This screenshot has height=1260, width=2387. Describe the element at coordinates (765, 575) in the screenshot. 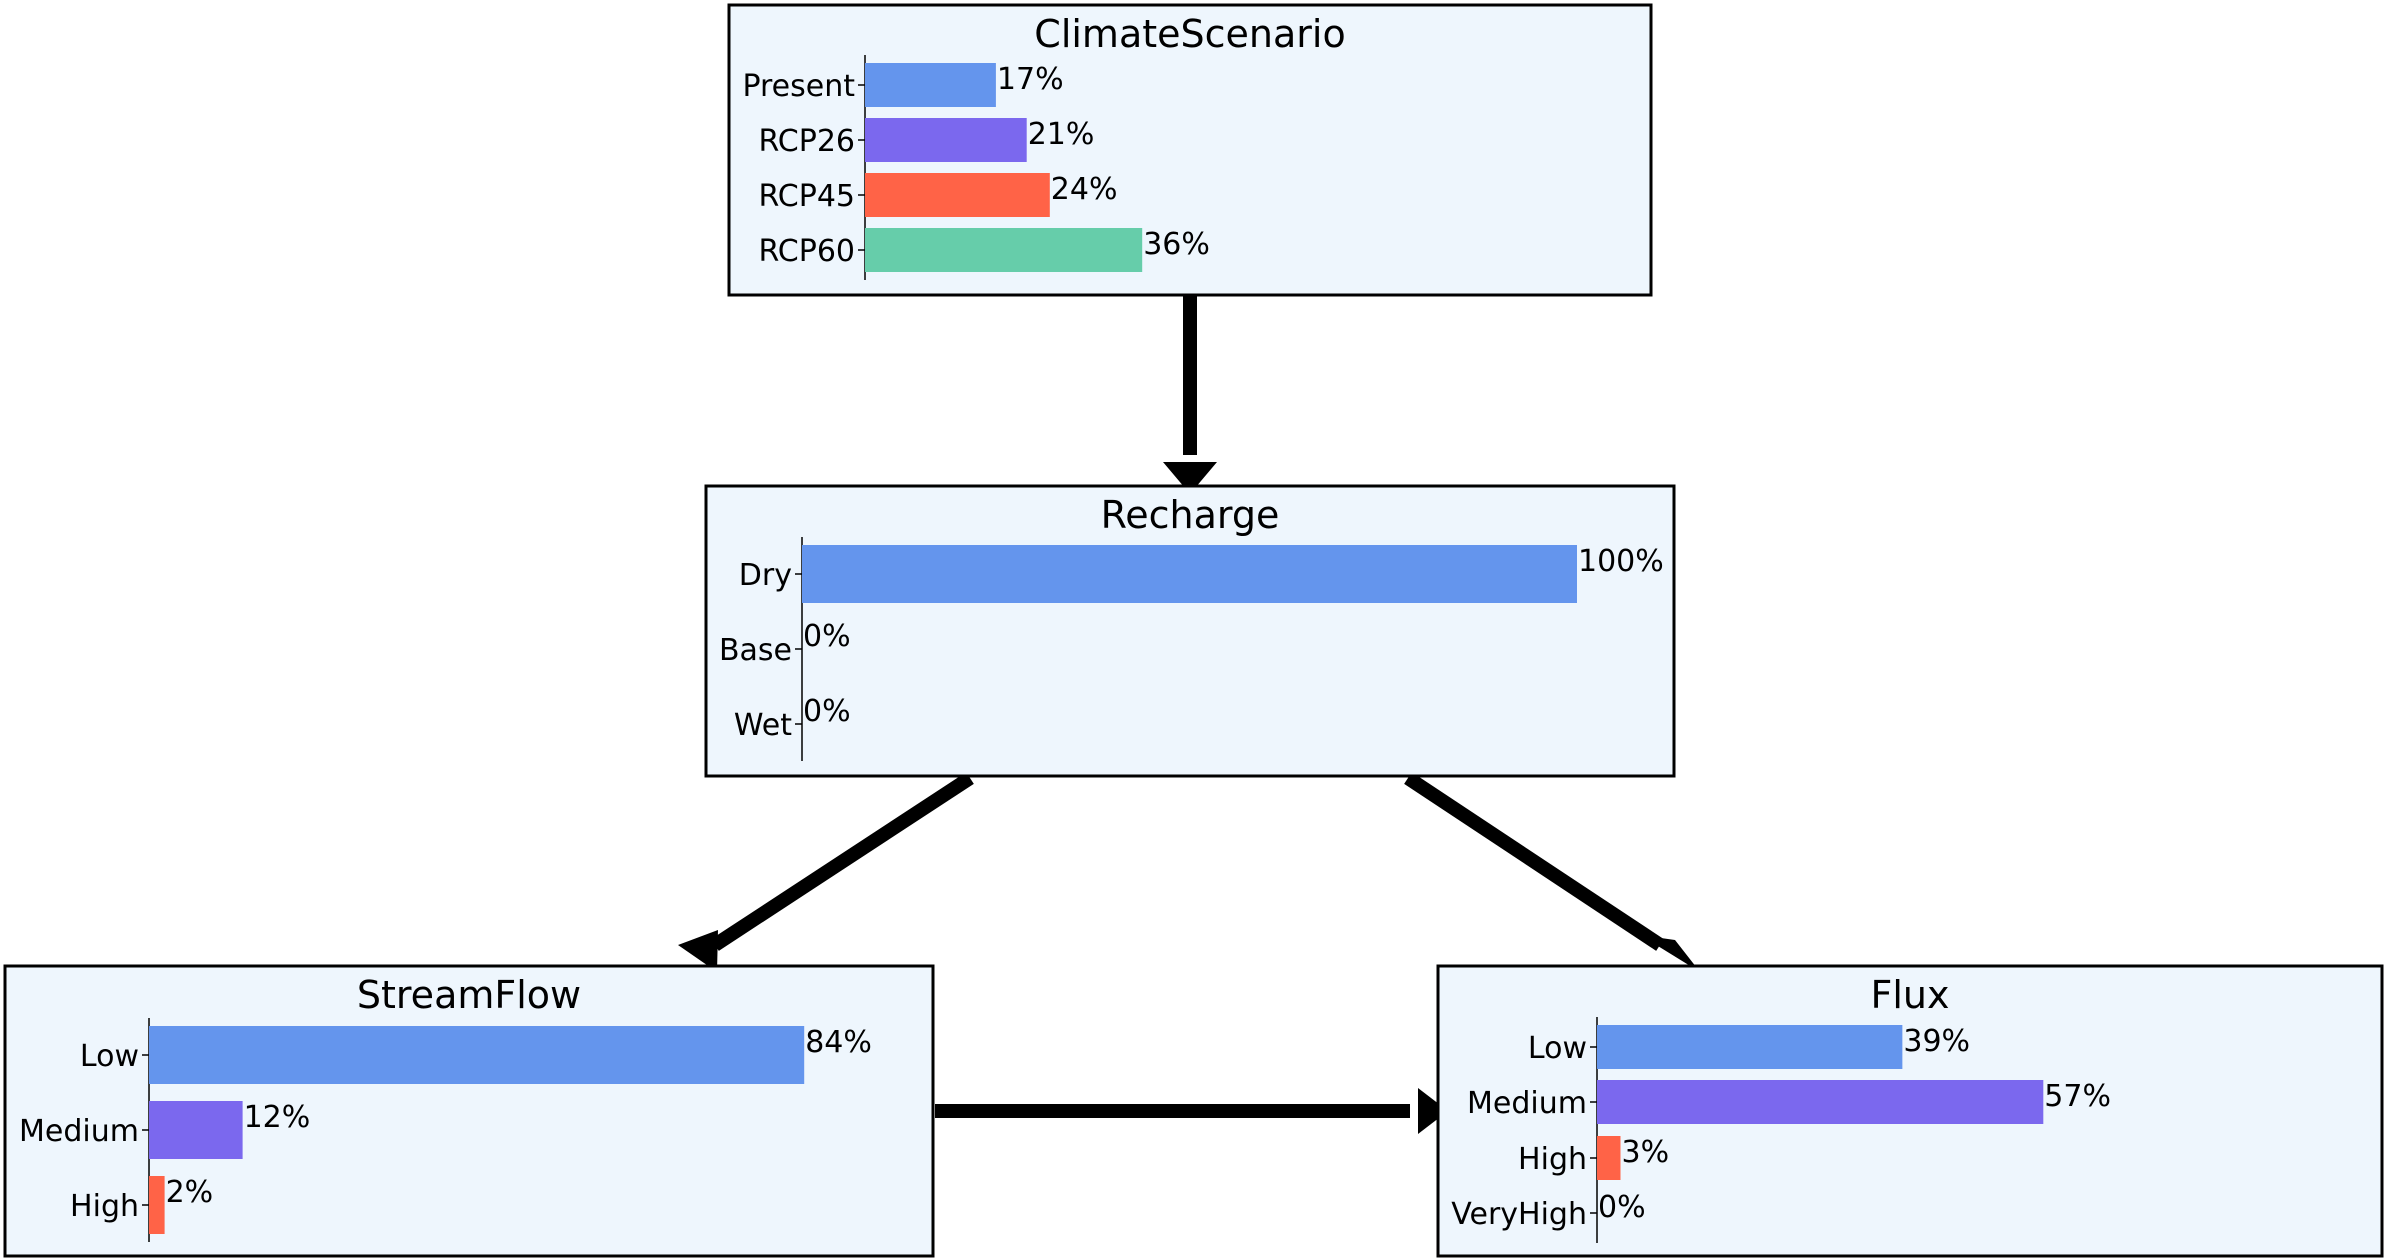

I see `state-label: Dry` at that location.